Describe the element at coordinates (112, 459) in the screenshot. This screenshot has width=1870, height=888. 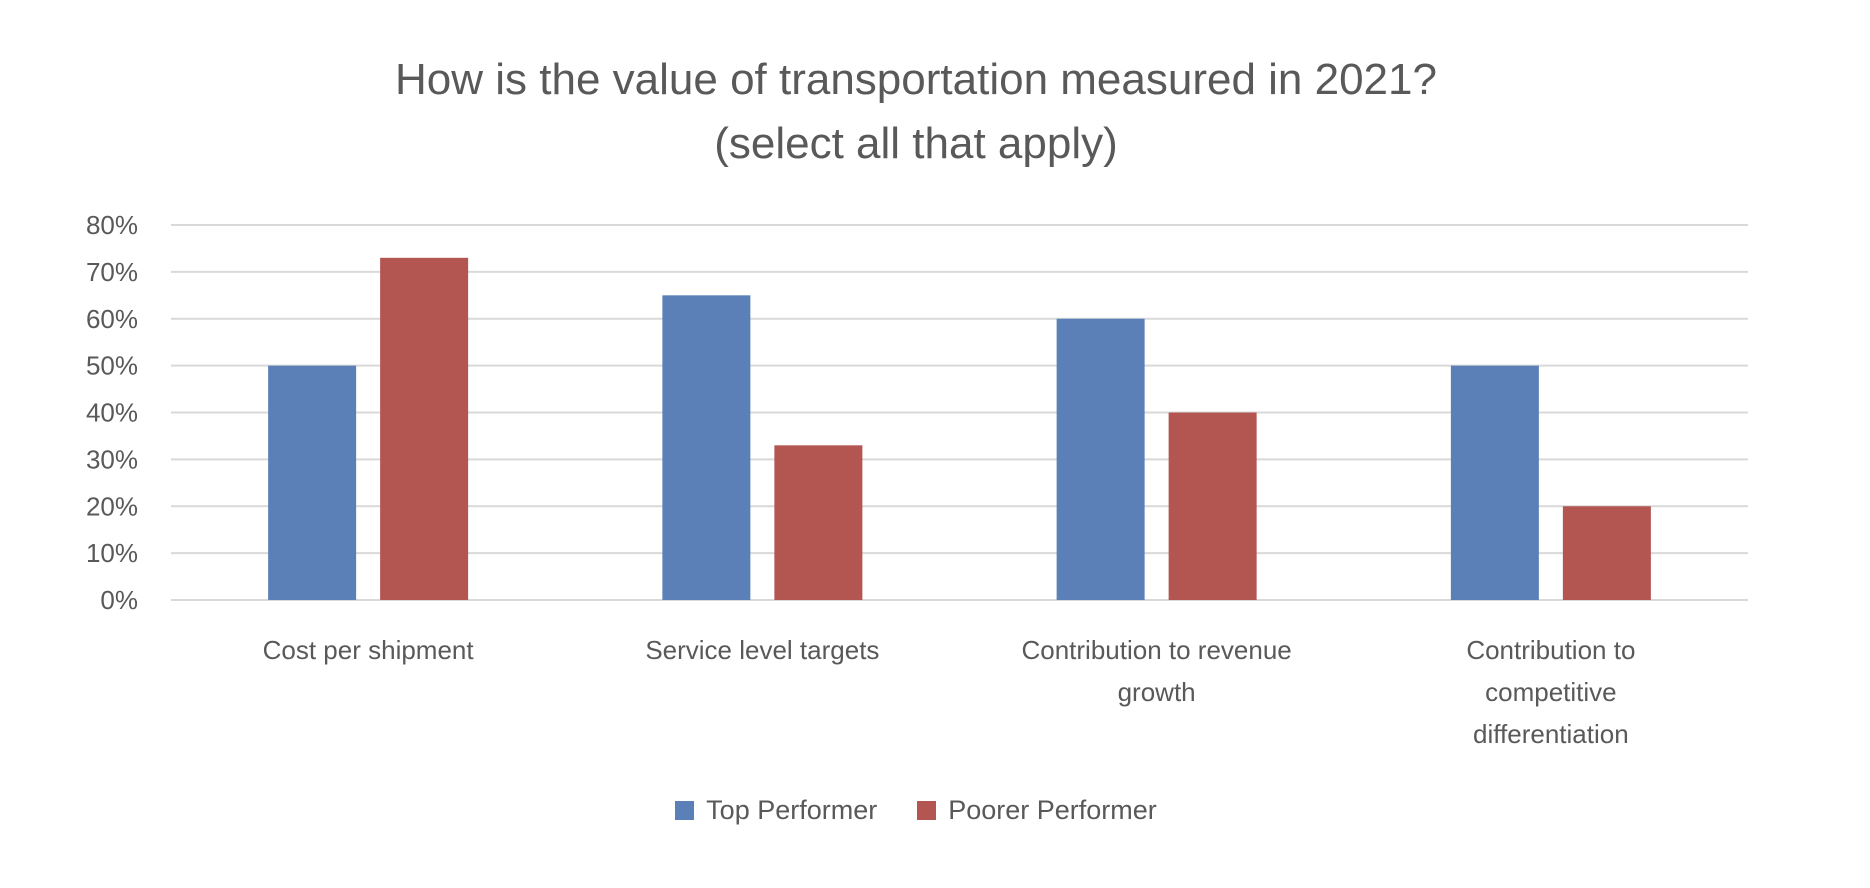
I see `y-tick-label: 30%` at that location.